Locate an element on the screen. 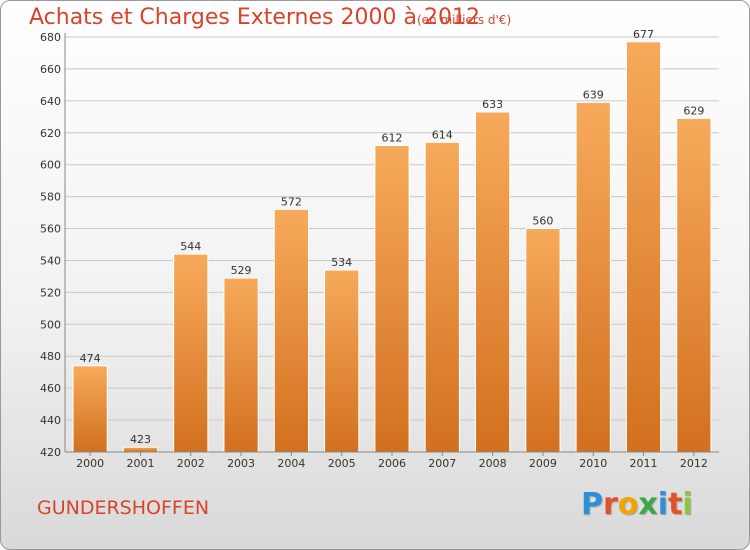  x-tick-label: 2000 is located at coordinates (90, 463).